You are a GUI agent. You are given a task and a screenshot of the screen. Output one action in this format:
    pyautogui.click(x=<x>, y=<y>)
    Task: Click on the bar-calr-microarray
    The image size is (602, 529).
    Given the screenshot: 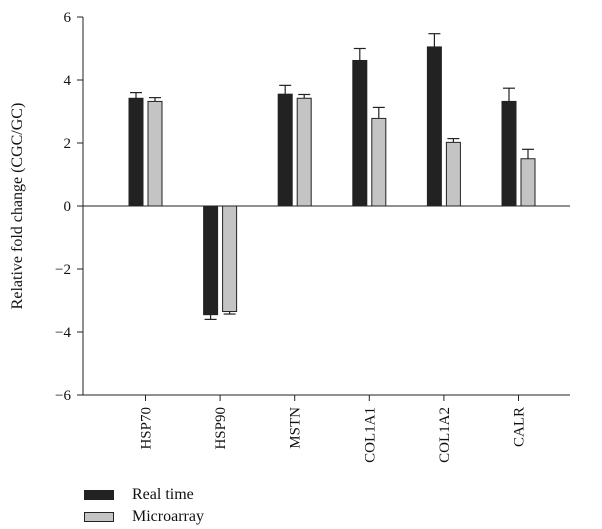 What is the action you would take?
    pyautogui.click(x=528, y=182)
    